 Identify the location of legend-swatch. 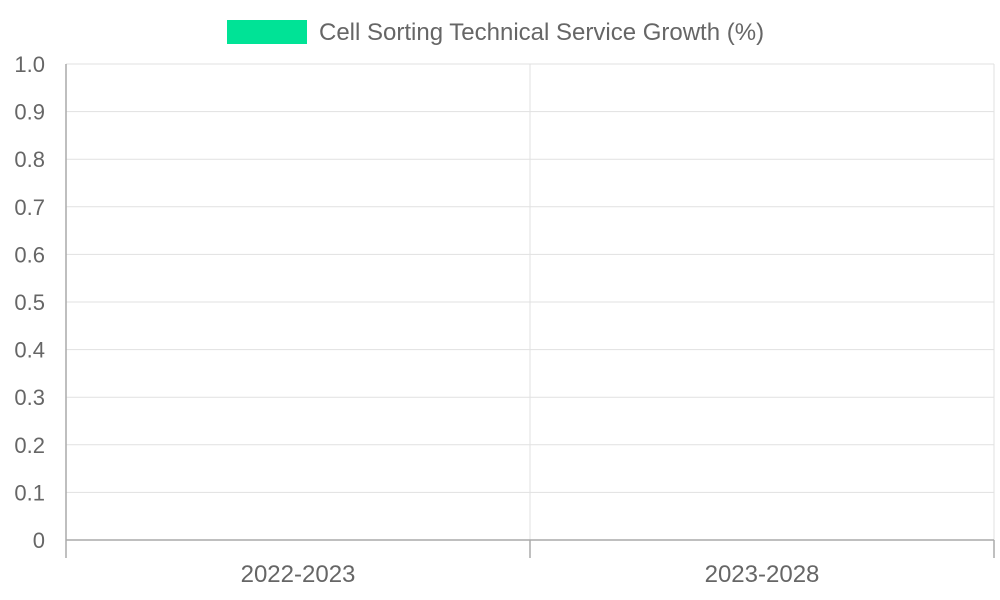
(267, 32).